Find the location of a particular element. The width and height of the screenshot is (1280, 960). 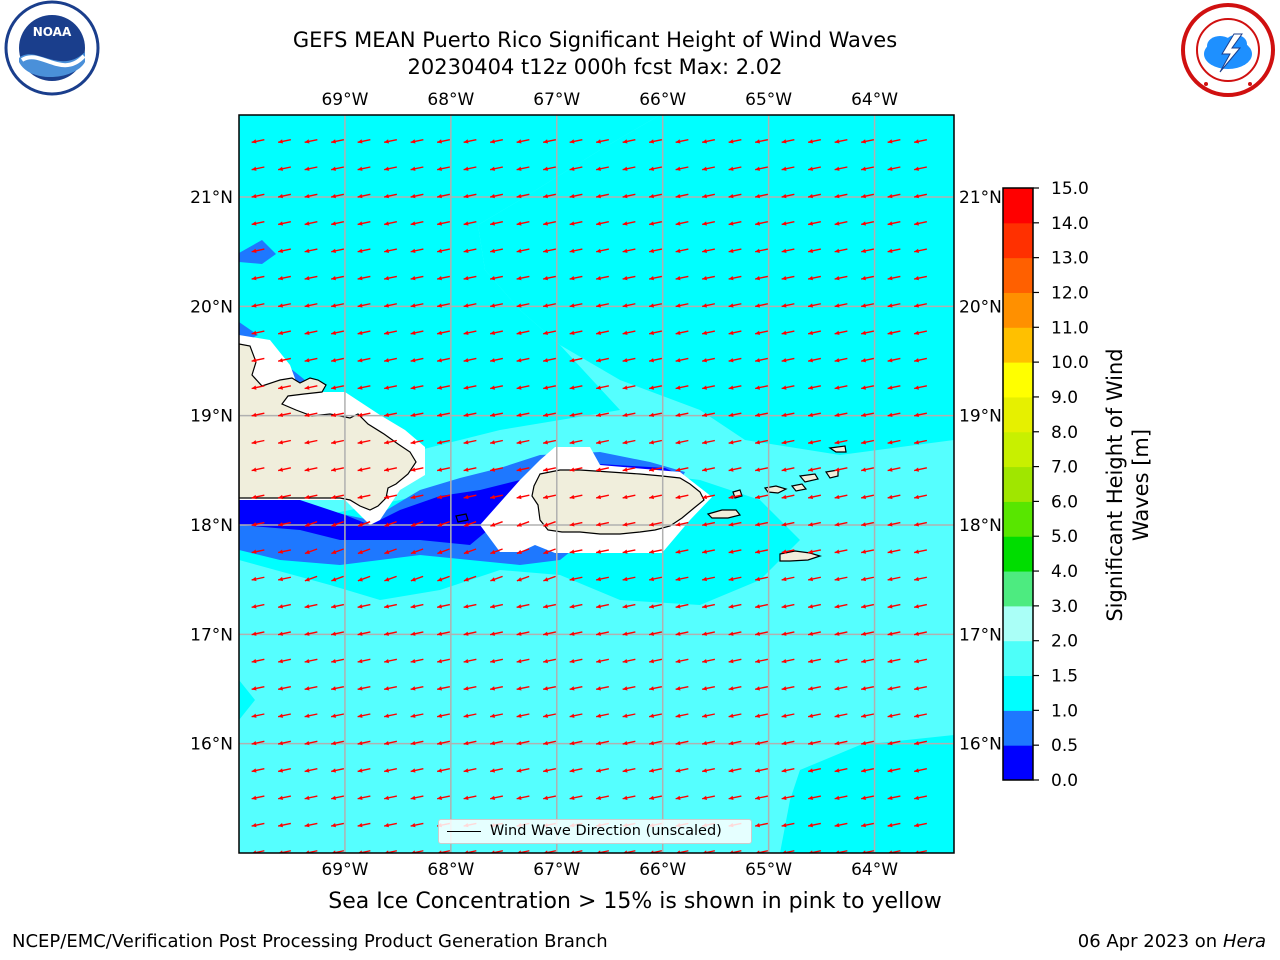

colorbar-tick-15: 13.0 is located at coordinates (1070, 259).